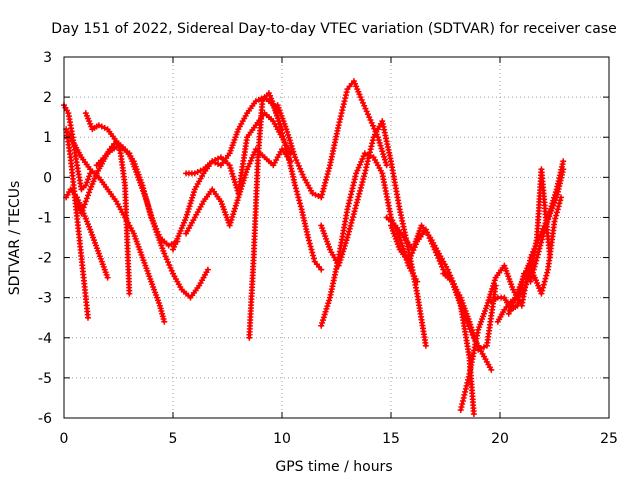  I want to click on y-tick-label: -3, so click(45, 299).